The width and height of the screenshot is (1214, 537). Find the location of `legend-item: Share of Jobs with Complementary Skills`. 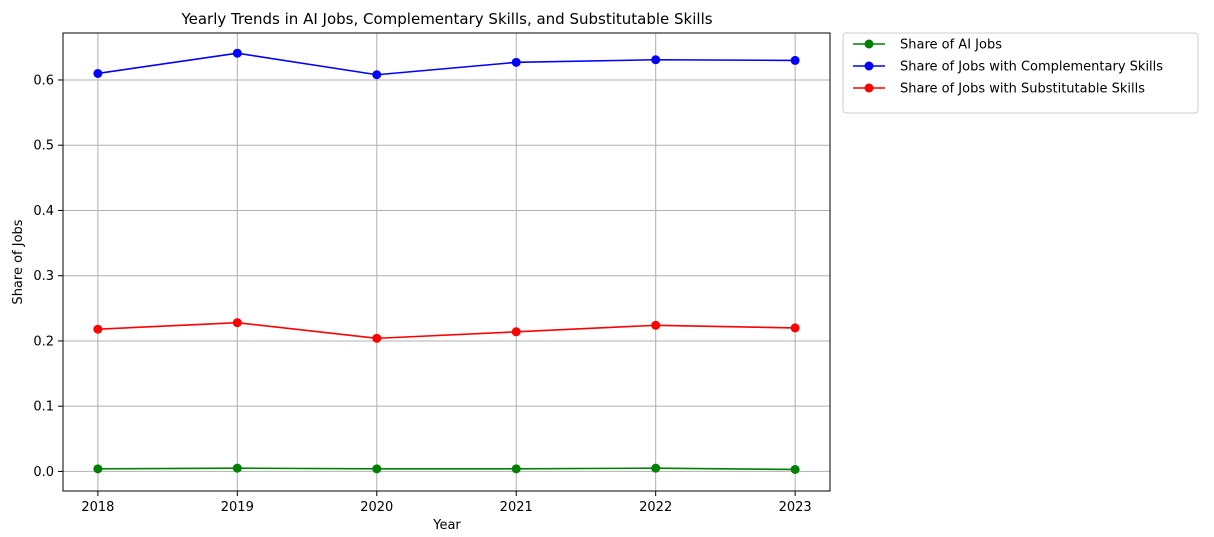

legend-item: Share of Jobs with Complementary Skills is located at coordinates (1008, 67).